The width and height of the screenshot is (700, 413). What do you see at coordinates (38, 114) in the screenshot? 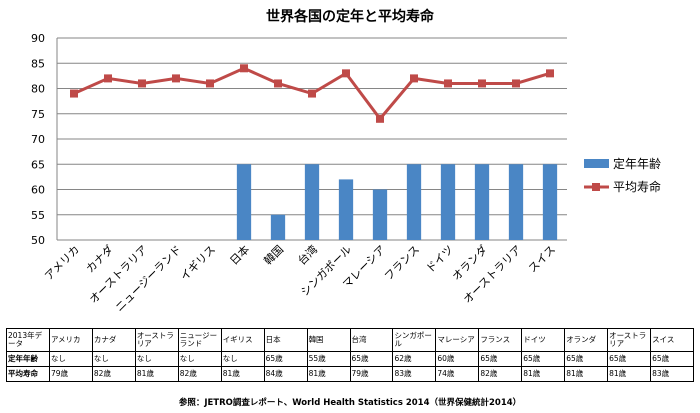
I see `y-tick-label: 75` at bounding box center [38, 114].